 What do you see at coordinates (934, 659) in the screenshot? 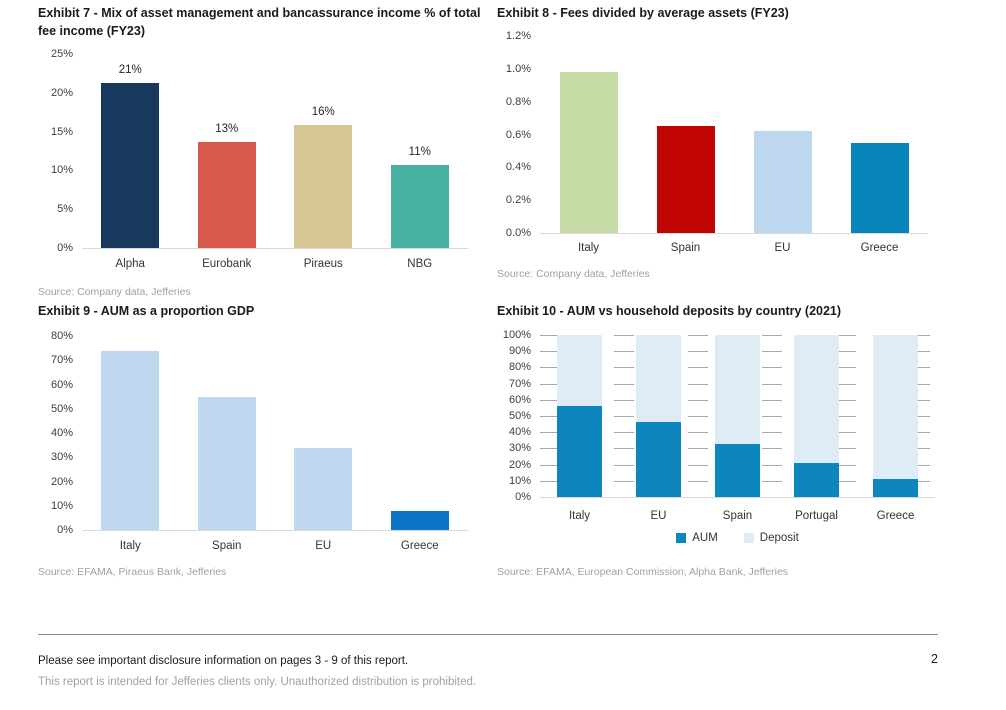
I see `page-number: 2` at bounding box center [934, 659].